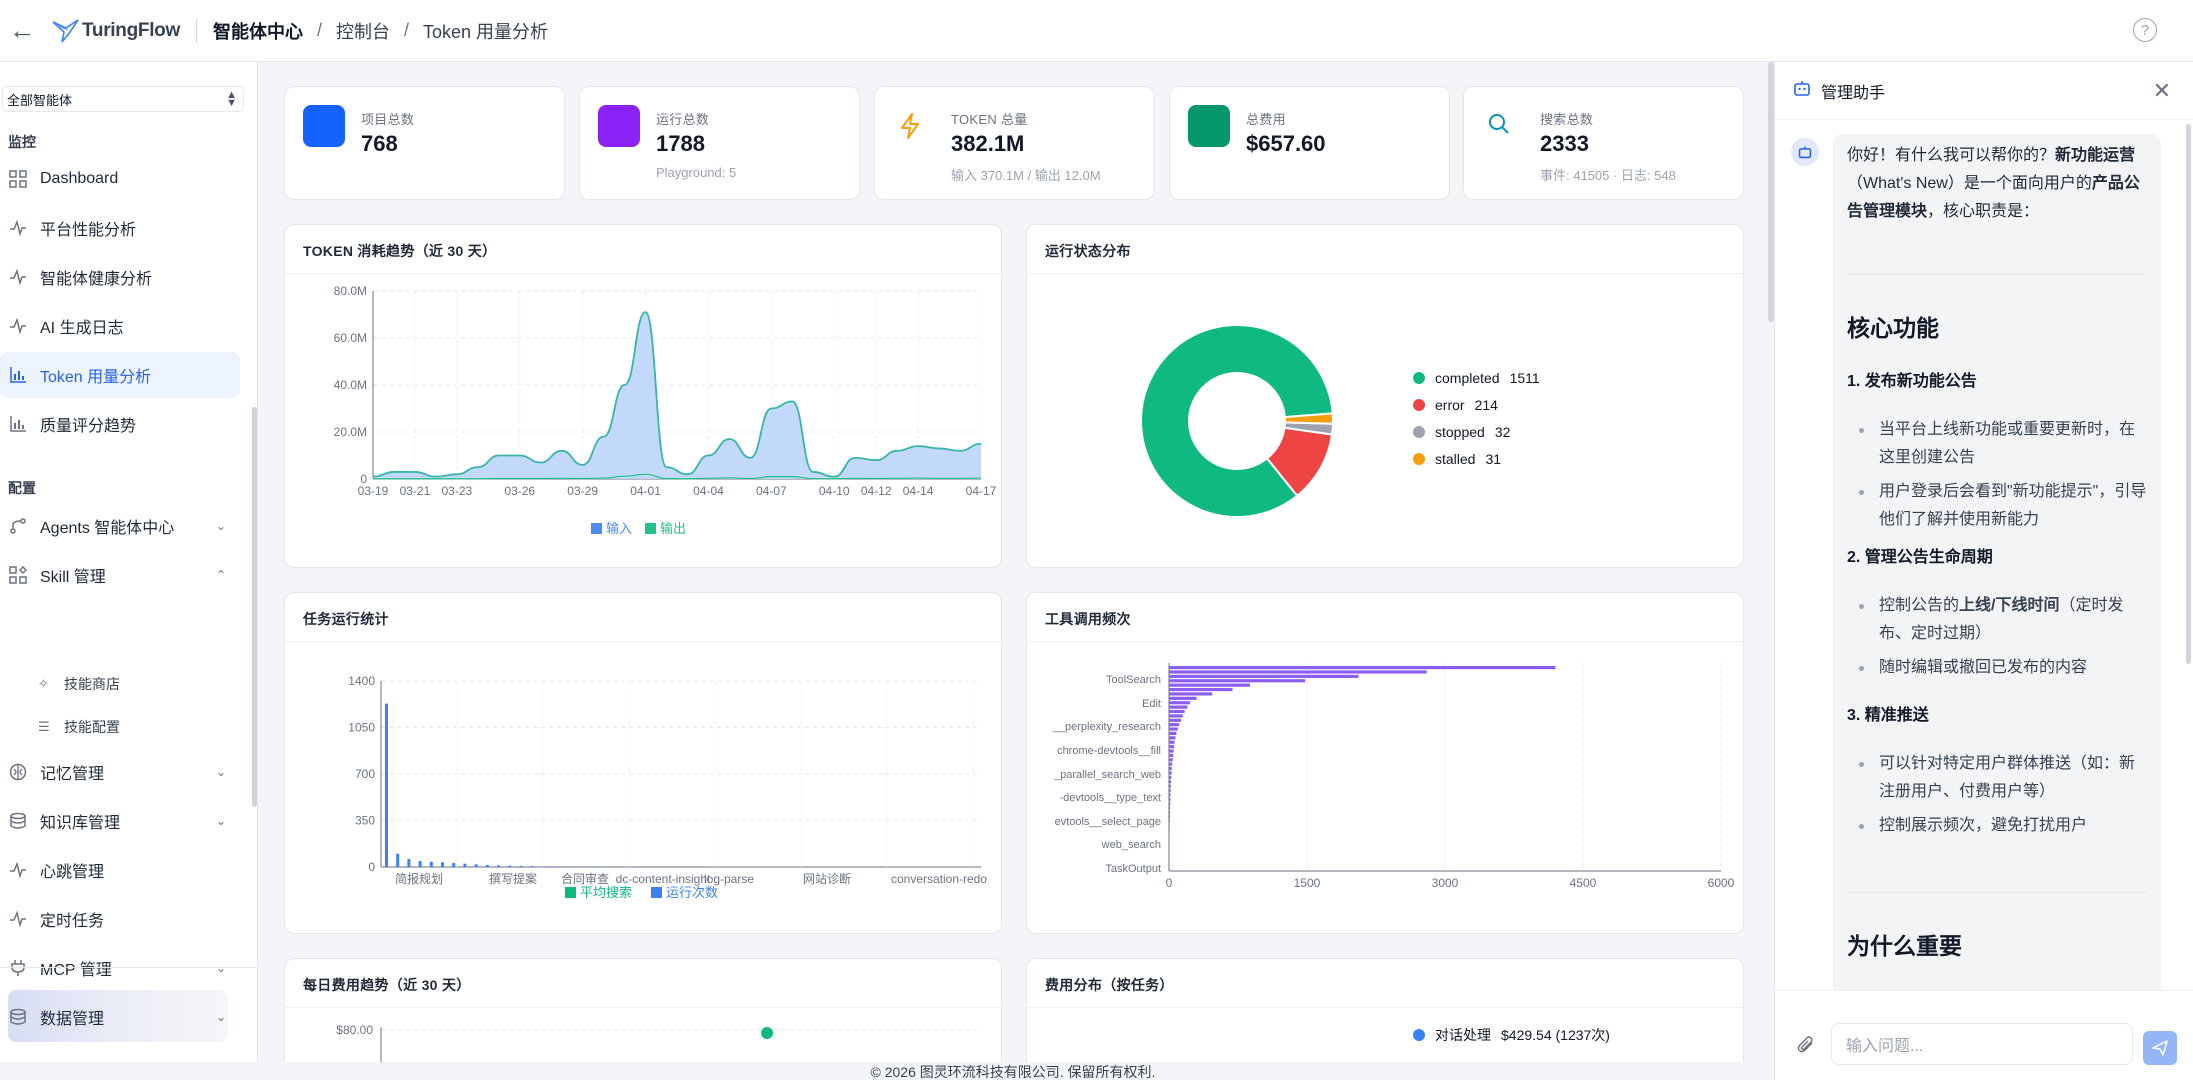 Image resolution: width=2193 pixels, height=1080 pixels. I want to click on x-tick-label: 03-26, so click(519, 491).